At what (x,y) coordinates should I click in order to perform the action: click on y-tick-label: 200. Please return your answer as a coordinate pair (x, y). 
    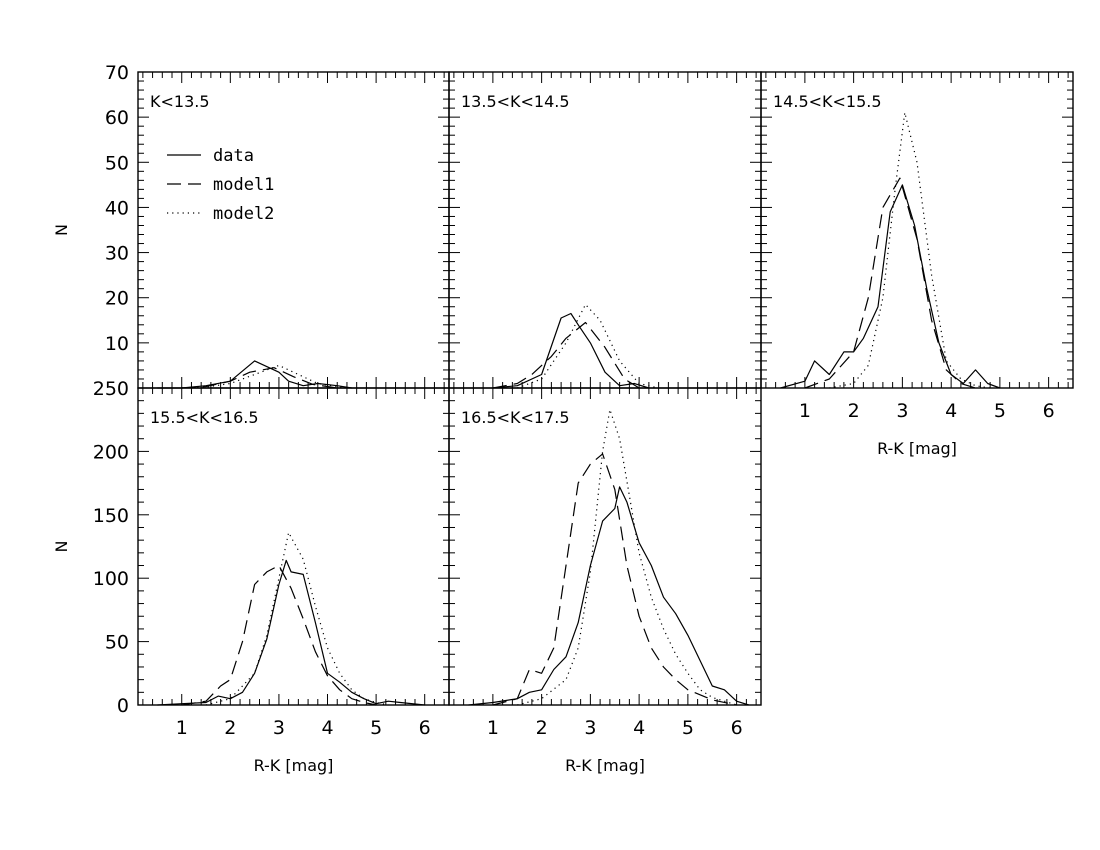
    Looking at the image, I should click on (111, 452).